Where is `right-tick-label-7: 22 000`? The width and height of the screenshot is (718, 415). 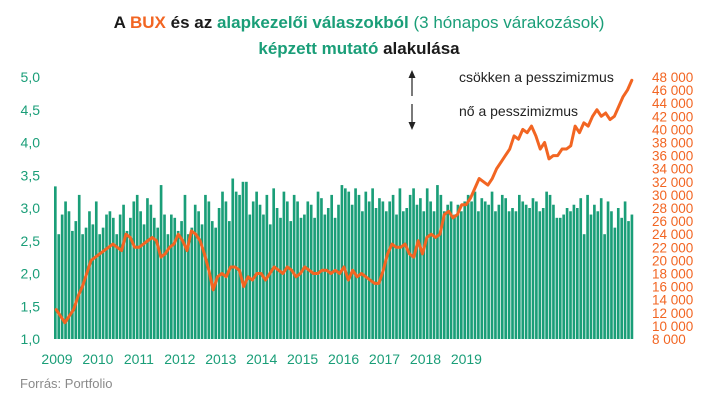
right-tick-label-7: 22 000 is located at coordinates (672, 247).